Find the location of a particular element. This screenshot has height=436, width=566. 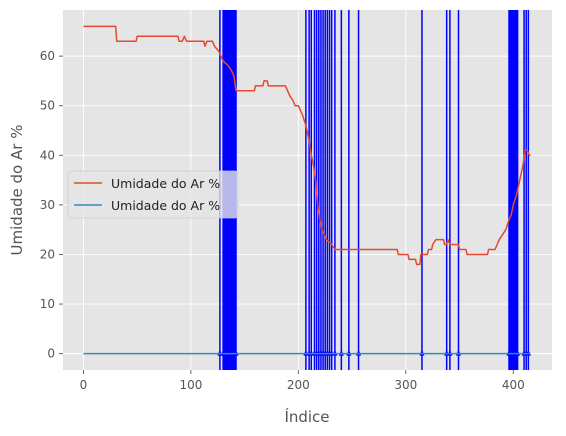

x-tick-label: 300 is located at coordinates (405, 385).